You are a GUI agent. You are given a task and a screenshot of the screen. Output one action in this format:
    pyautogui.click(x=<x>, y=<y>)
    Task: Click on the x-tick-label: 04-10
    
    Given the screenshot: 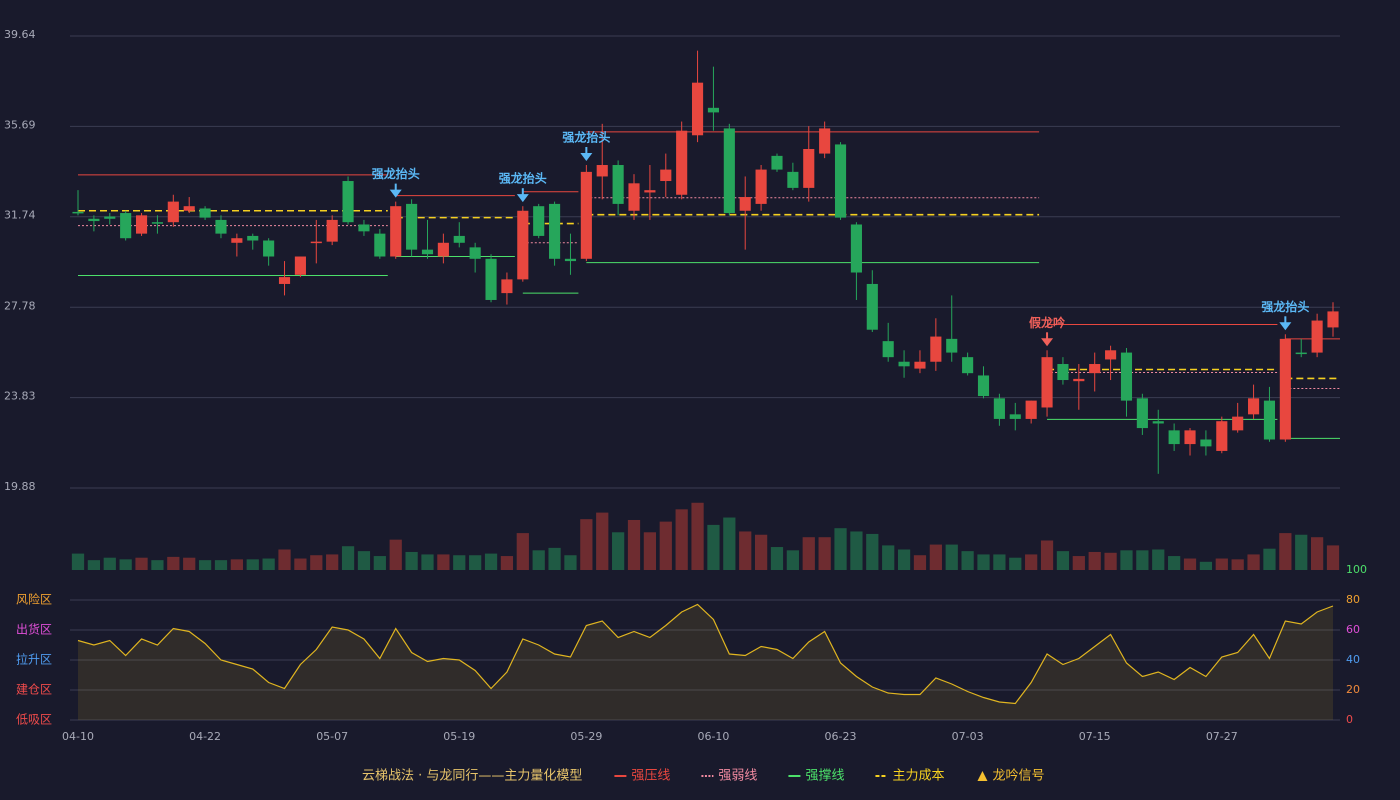 What is the action you would take?
    pyautogui.click(x=78, y=736)
    